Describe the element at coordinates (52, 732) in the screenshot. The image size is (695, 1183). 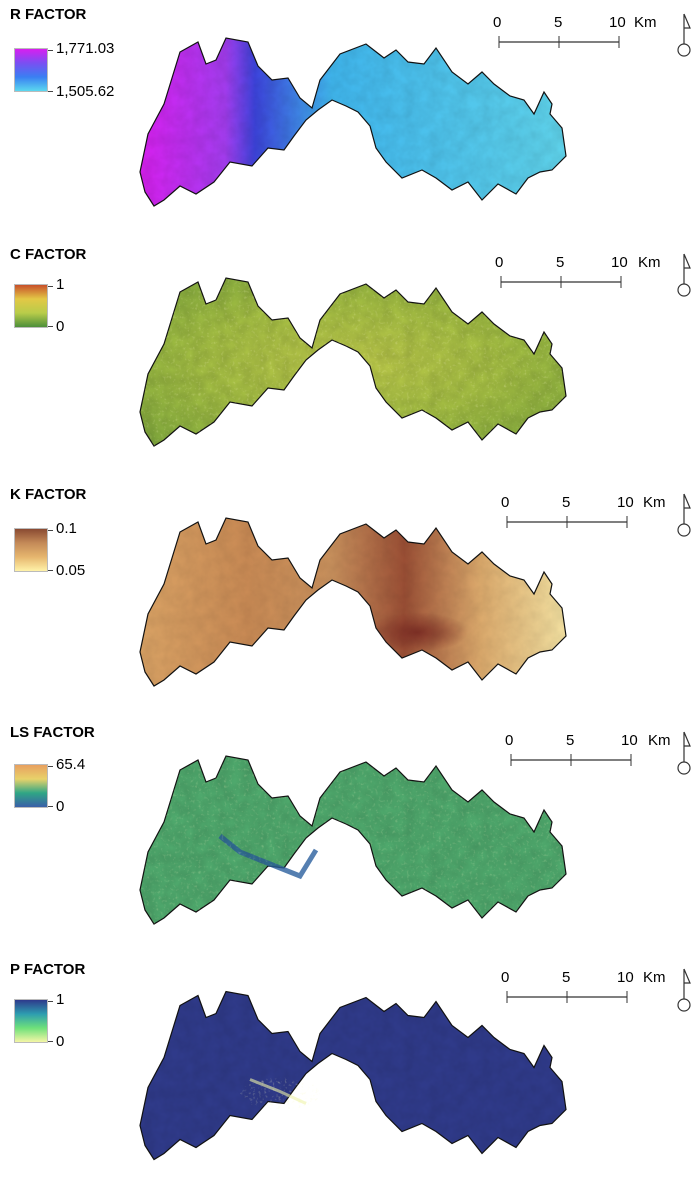
I see `panel-title: LS FACTOR` at that location.